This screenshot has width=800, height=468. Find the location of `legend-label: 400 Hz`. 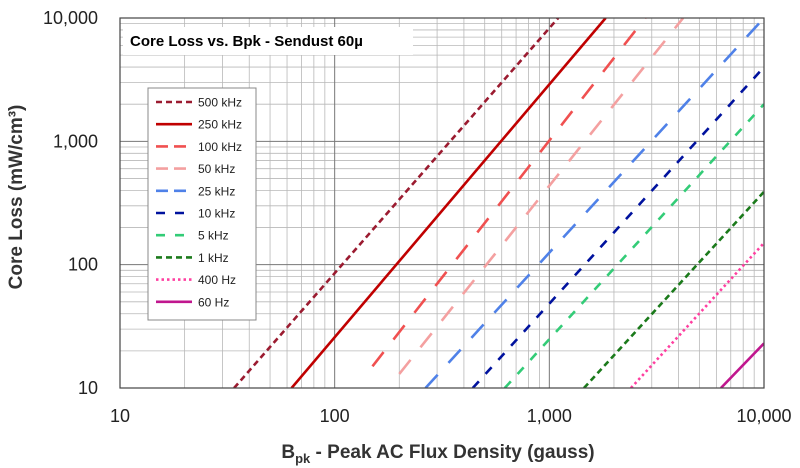

legend-label: 400 Hz is located at coordinates (217, 280).